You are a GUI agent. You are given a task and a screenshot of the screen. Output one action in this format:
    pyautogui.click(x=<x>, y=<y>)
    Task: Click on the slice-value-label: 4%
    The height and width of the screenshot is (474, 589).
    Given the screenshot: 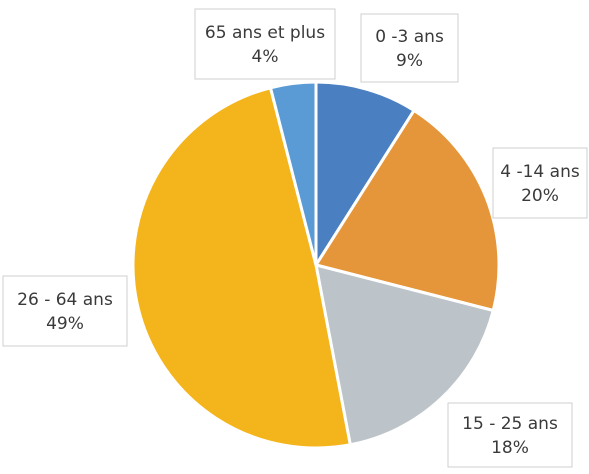 What is the action you would take?
    pyautogui.click(x=265, y=57)
    